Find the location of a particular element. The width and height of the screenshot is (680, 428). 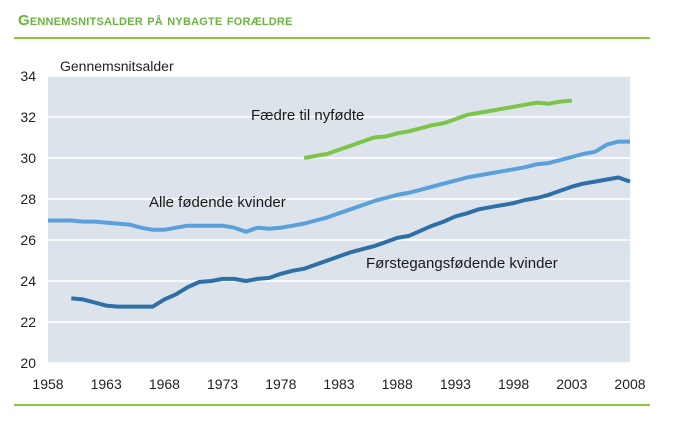

series-label-fathers: Fædre til nyfødte is located at coordinates (307, 115).